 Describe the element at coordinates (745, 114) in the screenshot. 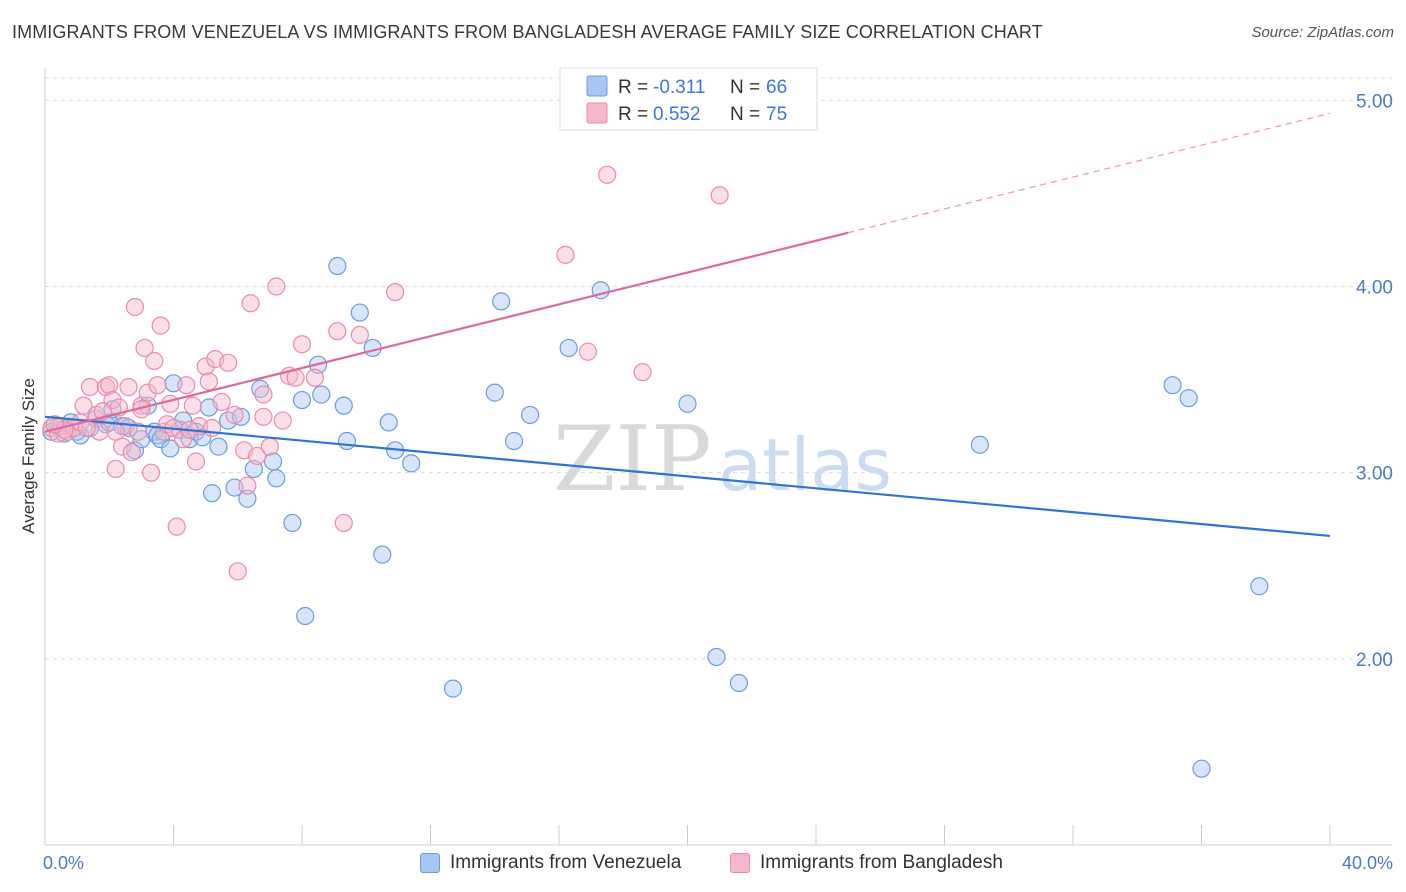

I see `legend-n-label-2: N =` at that location.